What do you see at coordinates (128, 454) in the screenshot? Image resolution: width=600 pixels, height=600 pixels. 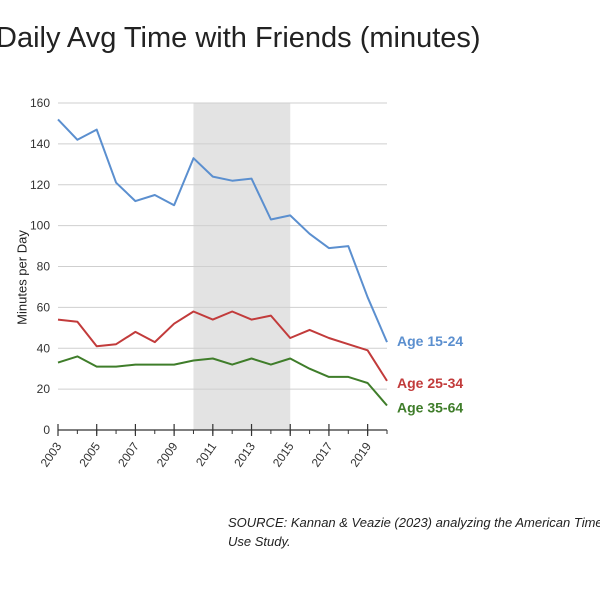 I see `x-tick-label: 2007` at bounding box center [128, 454].